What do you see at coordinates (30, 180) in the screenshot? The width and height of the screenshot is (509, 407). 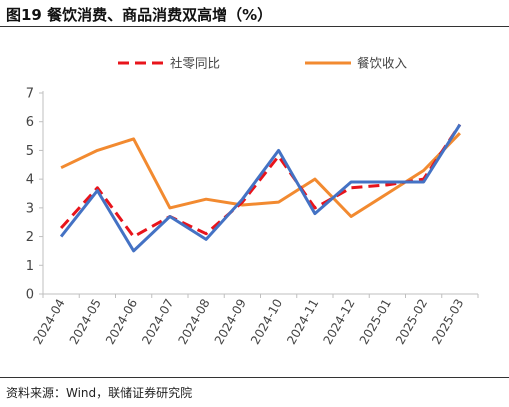 I see `y-tick-label: 4` at bounding box center [30, 180].